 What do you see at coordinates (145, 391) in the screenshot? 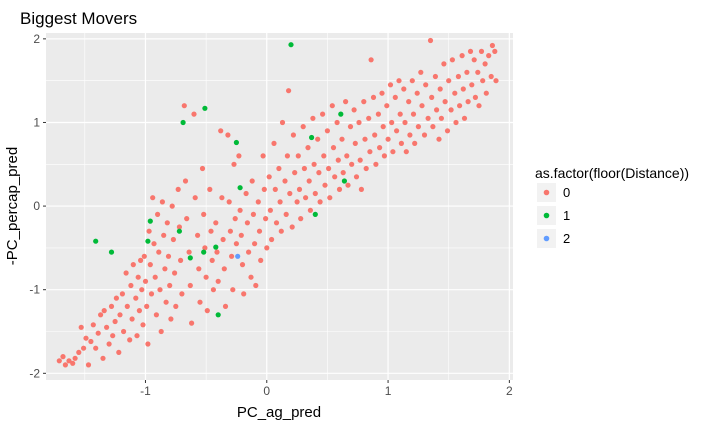
I see `x-tick-label: -1` at bounding box center [145, 391].